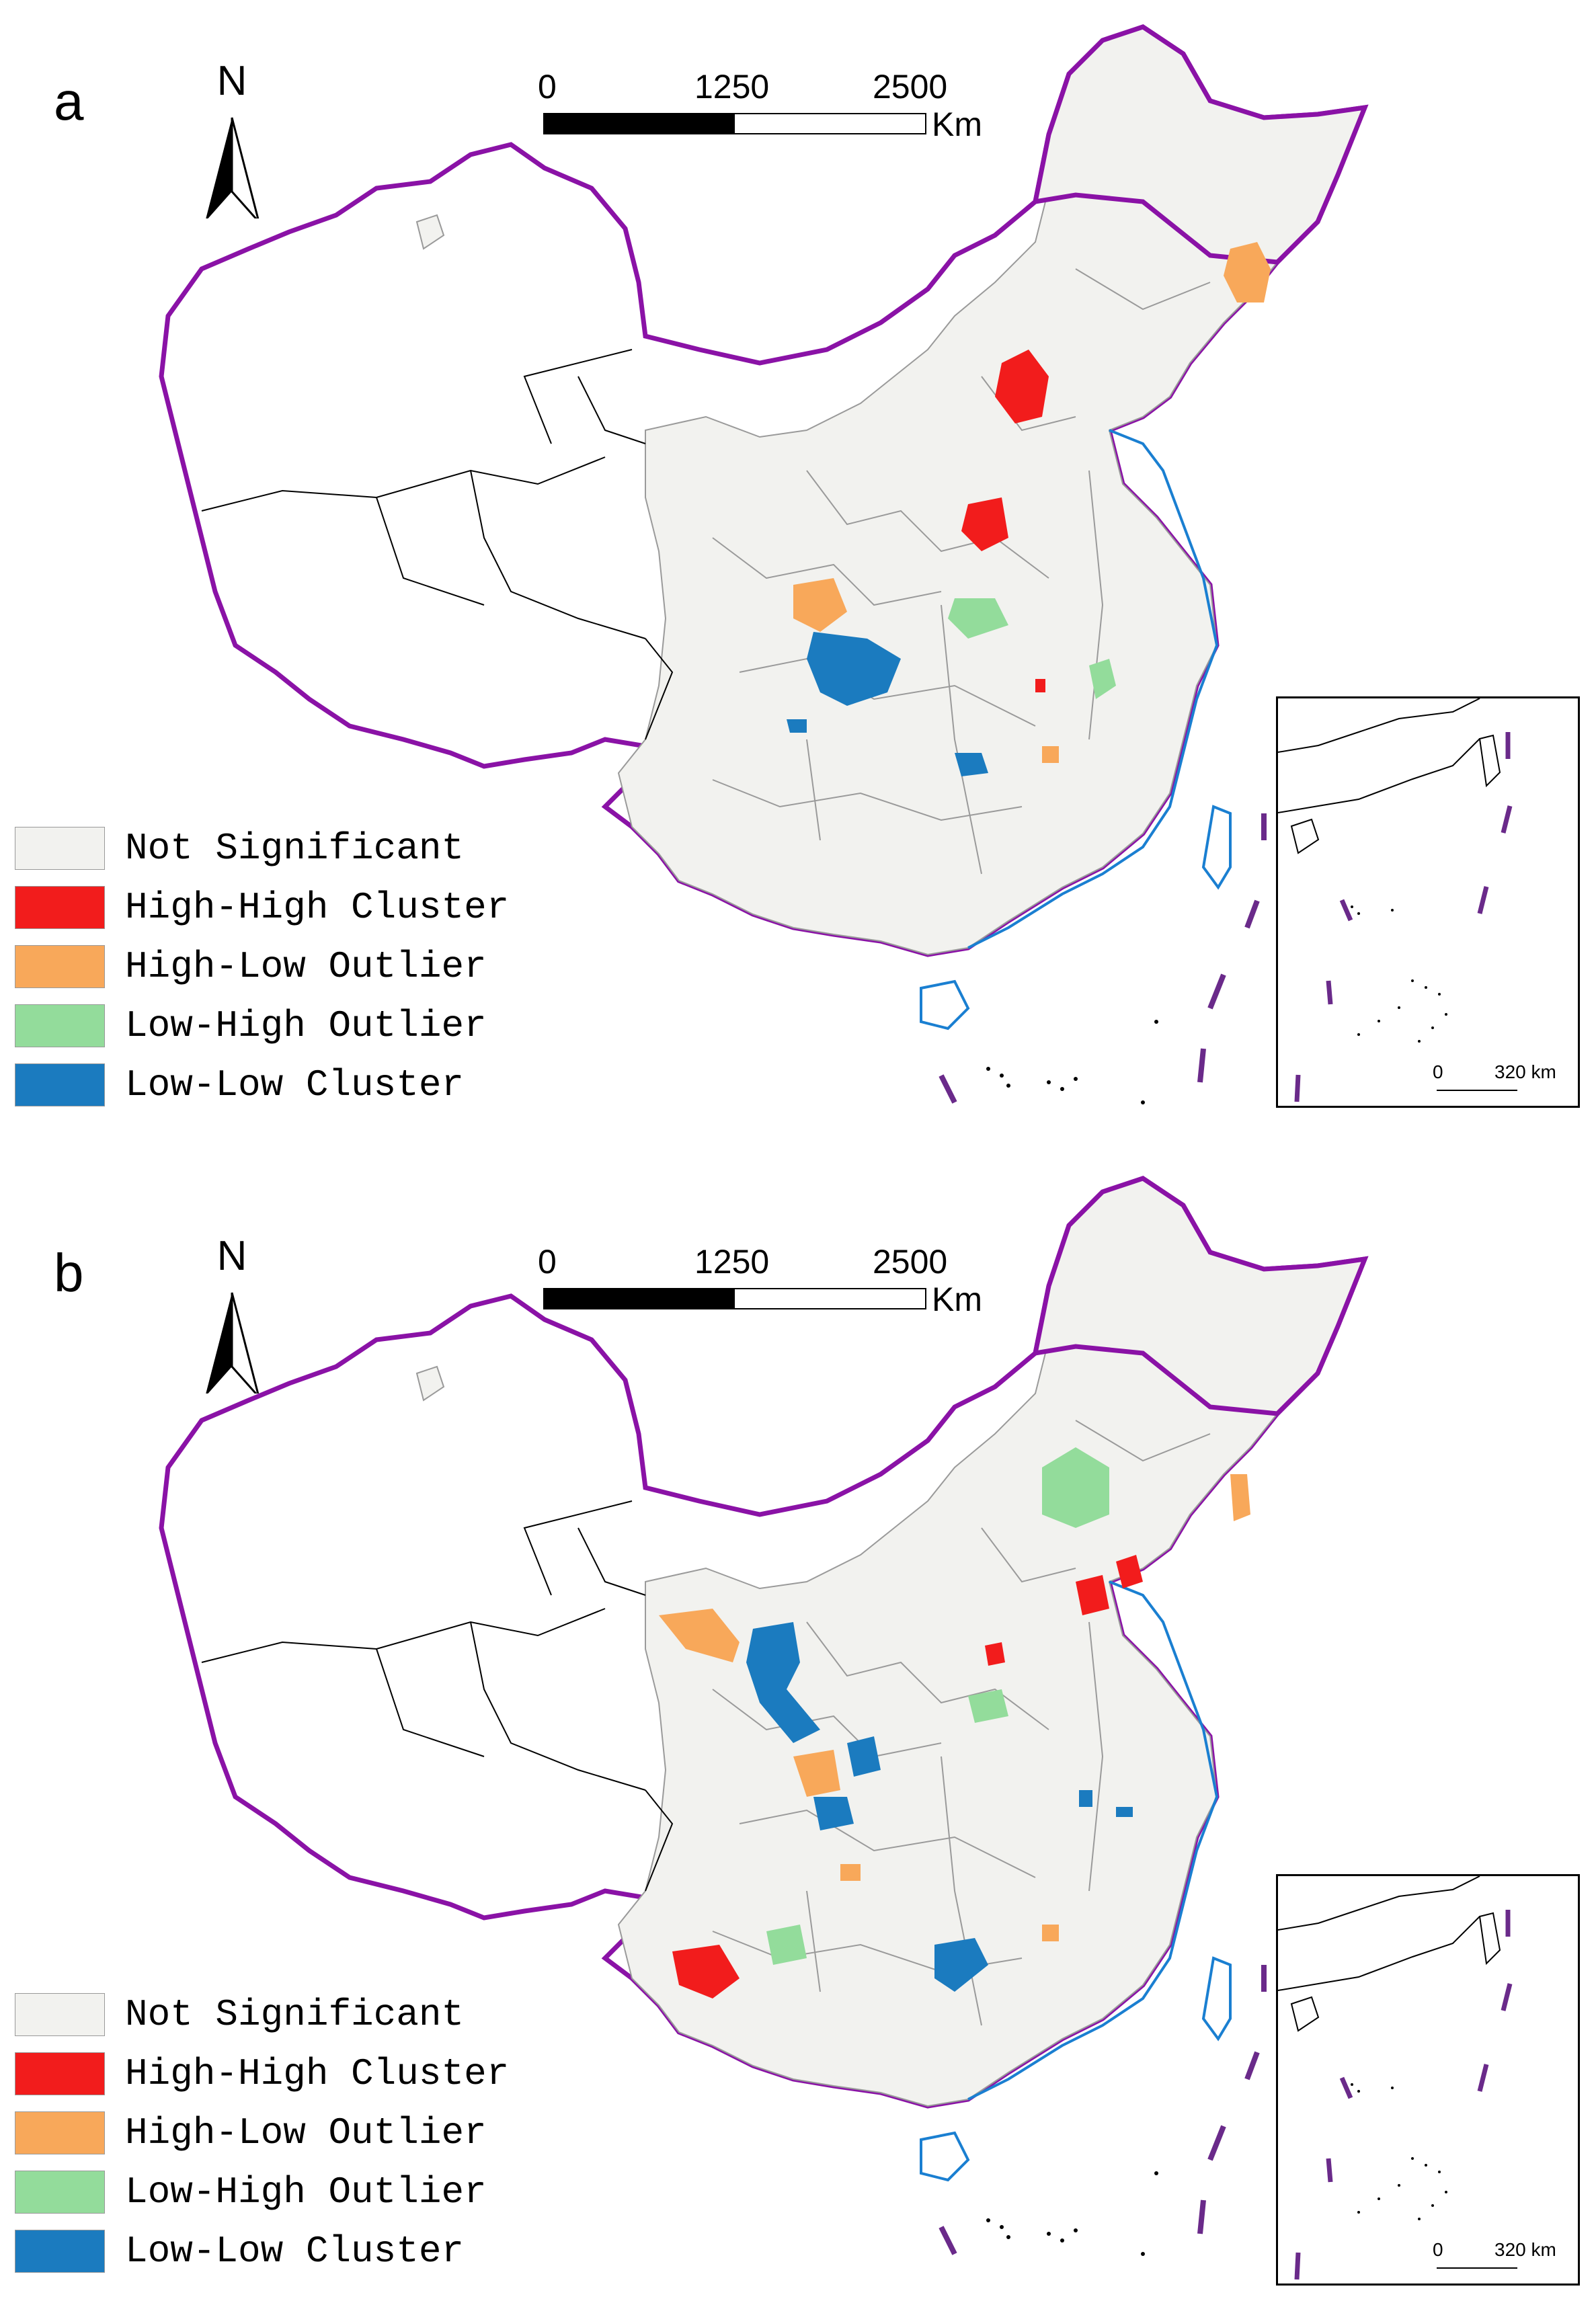 Image resolution: width=1596 pixels, height=2303 pixels. Describe the element at coordinates (233, 167) in the screenshot. I see `north-arrow-icon` at that location.